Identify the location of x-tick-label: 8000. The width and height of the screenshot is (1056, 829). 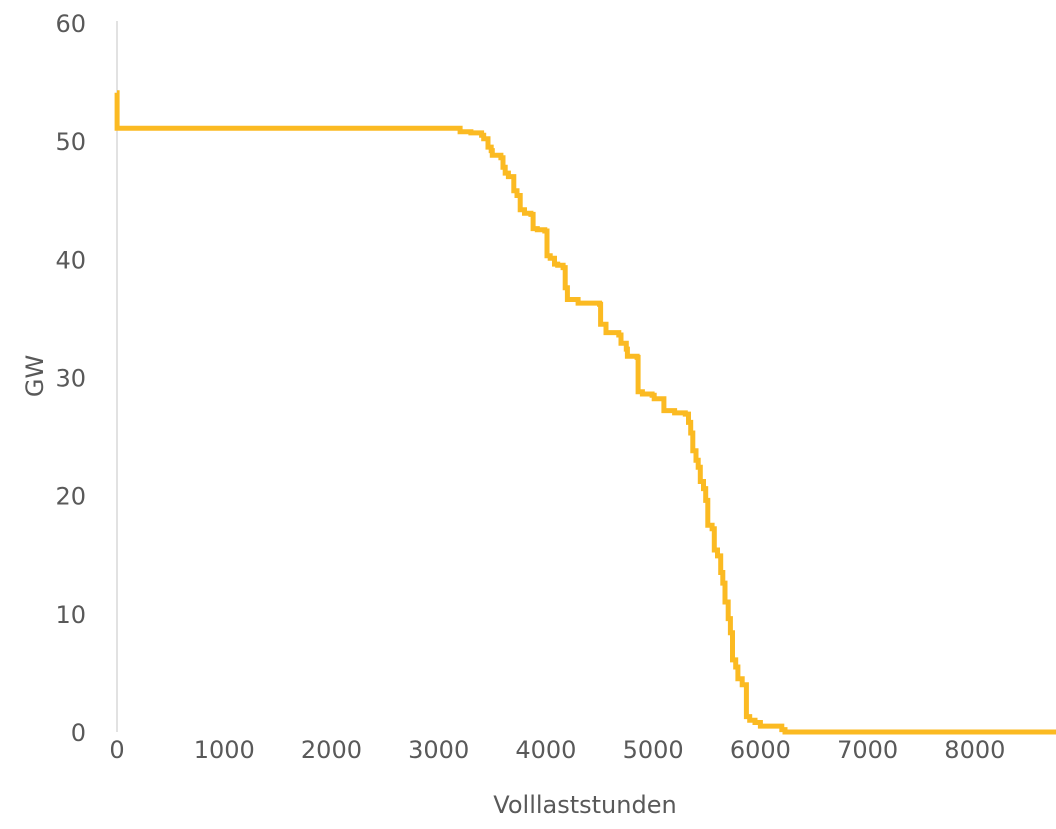
(974, 750).